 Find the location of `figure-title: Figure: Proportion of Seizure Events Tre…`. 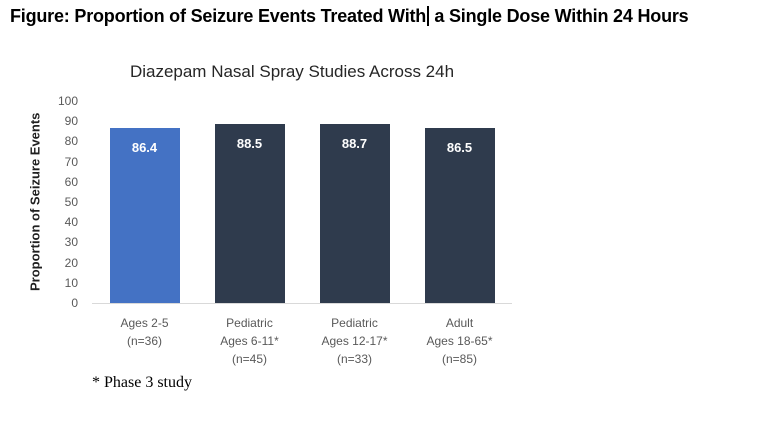

figure-title: Figure: Proportion of Seizure Events Tre… is located at coordinates (387, 16).